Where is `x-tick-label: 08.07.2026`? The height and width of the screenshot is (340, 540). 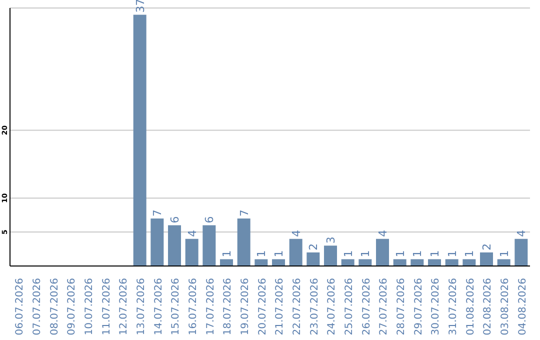
x-tick-label: 08.07.2026 is located at coordinates (54, 307).